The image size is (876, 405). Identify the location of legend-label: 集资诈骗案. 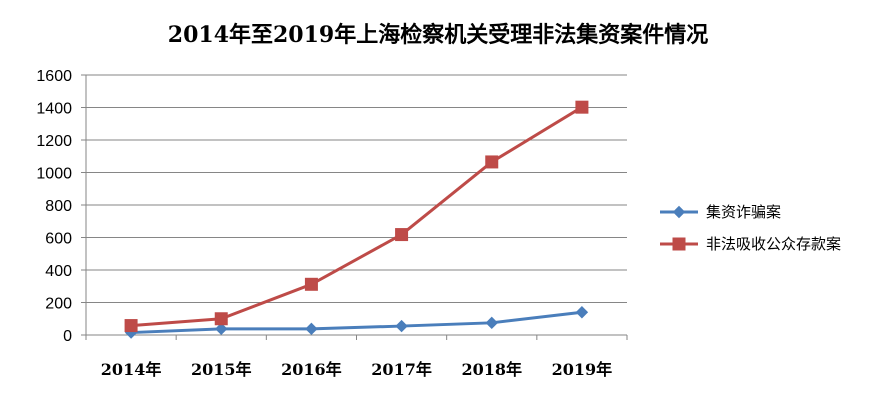
(743, 212).